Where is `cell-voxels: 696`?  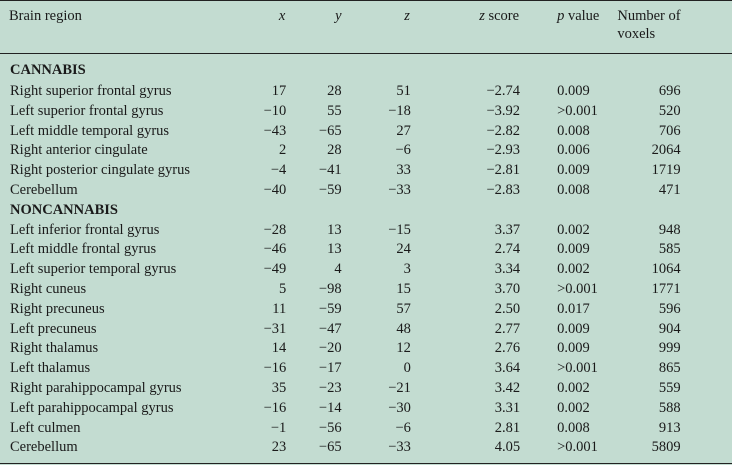
cell-voxels: 696 is located at coordinates (669, 91).